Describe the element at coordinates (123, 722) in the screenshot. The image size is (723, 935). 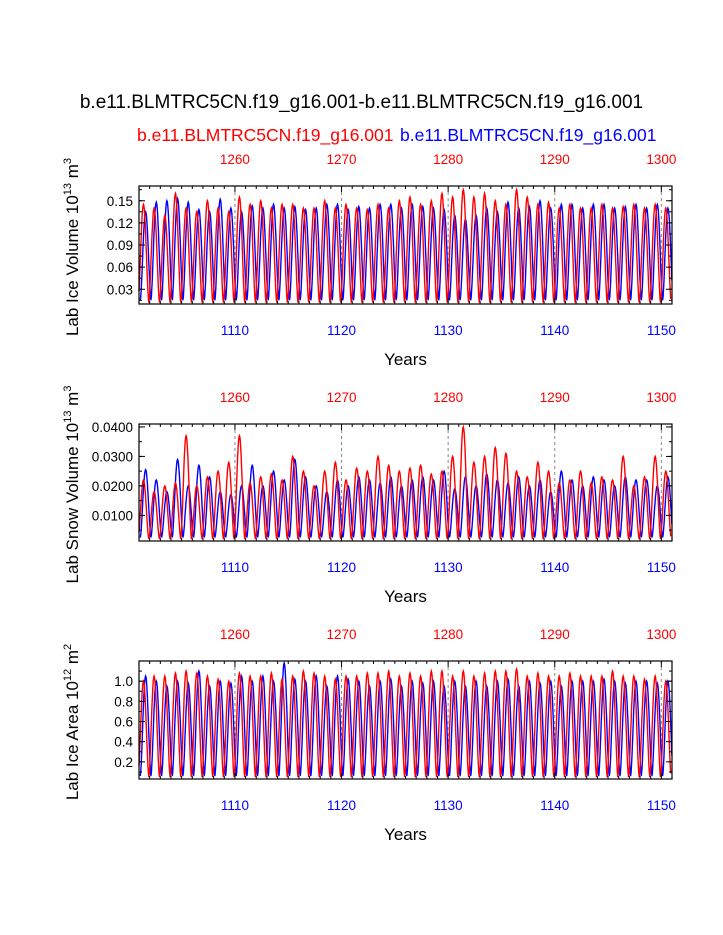
I see `y-tick-label: 0.6` at that location.